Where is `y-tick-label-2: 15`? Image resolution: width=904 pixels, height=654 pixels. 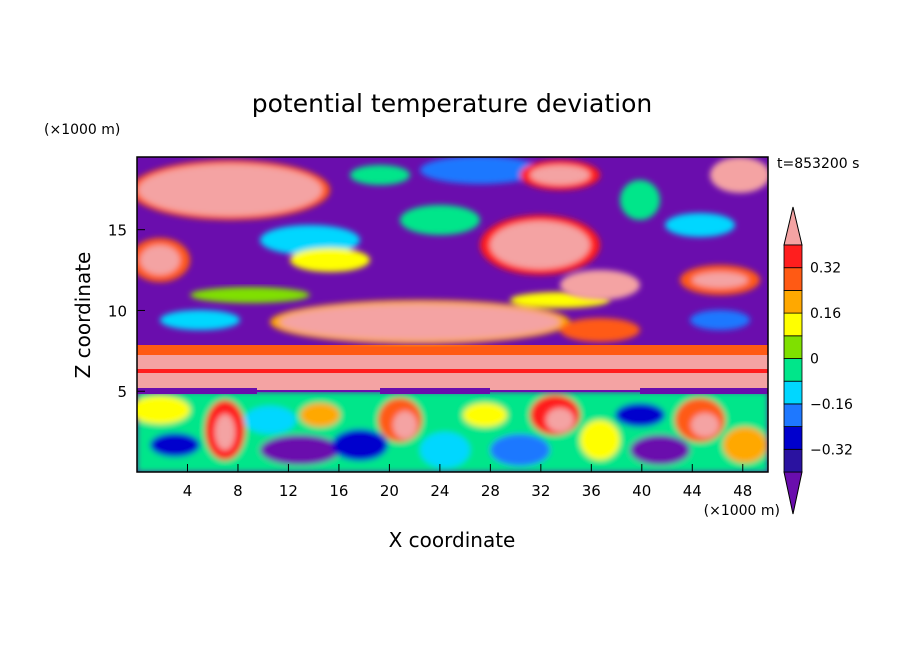
y-tick-label-2: 15 is located at coordinates (117, 231).